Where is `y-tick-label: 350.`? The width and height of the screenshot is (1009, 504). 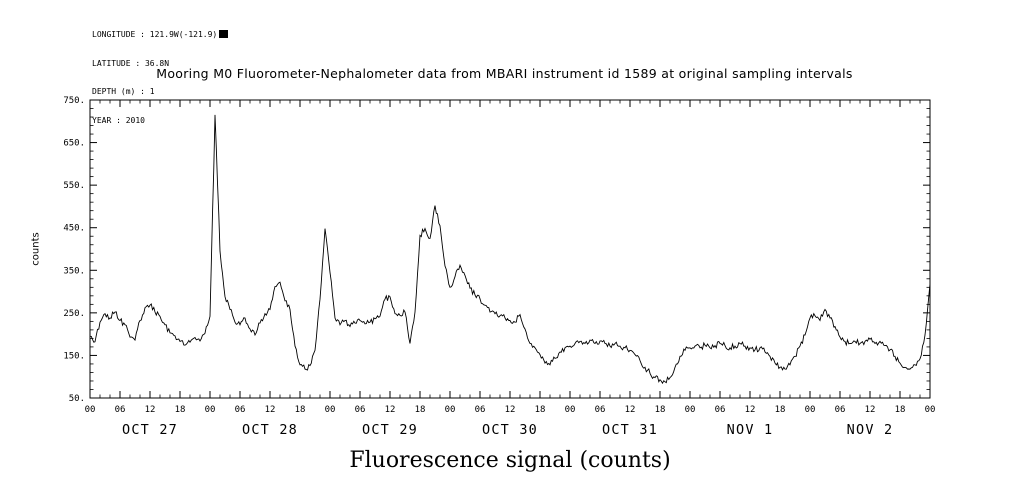 y-tick-label: 350. is located at coordinates (74, 271).